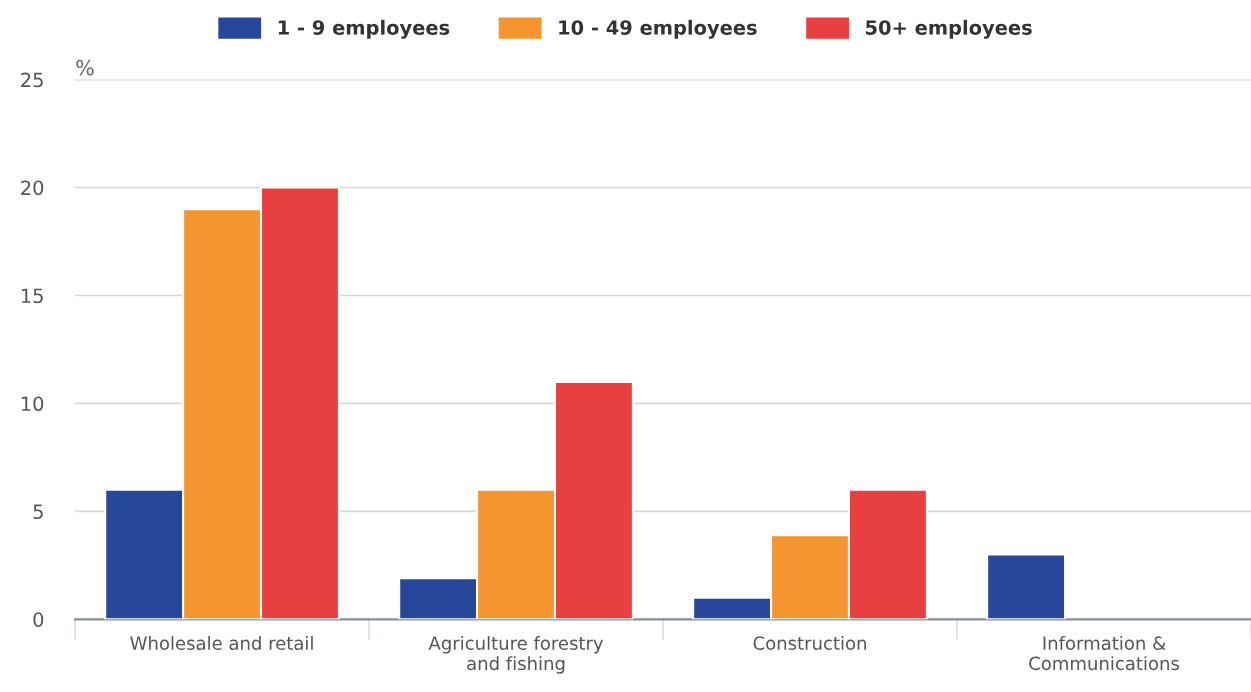 The image size is (1251, 692). Describe the element at coordinates (32, 404) in the screenshot. I see `y-tick-label: 10` at that location.